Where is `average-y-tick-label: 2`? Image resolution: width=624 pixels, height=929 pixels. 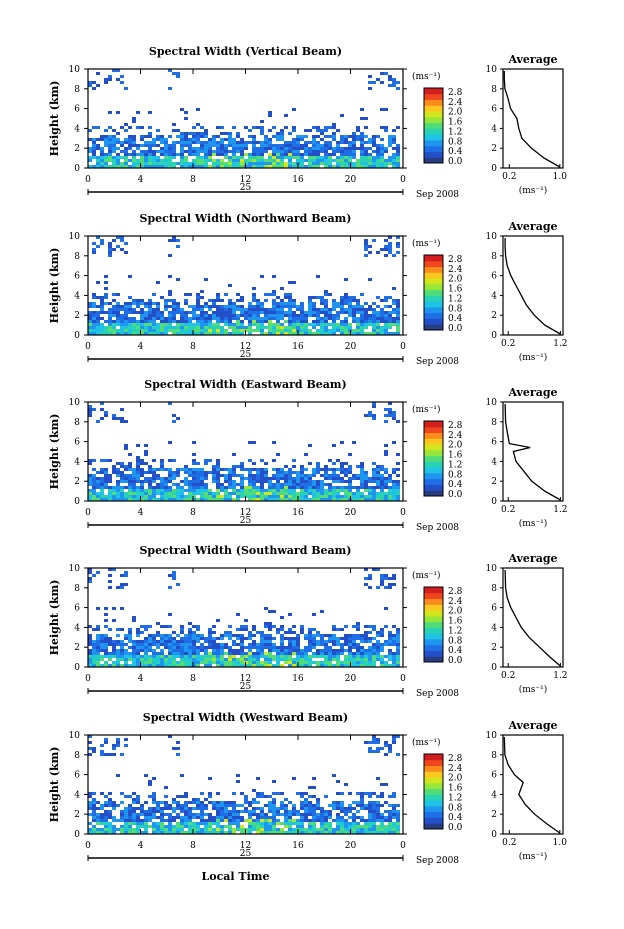 average-y-tick-label: 2 is located at coordinates (494, 815).